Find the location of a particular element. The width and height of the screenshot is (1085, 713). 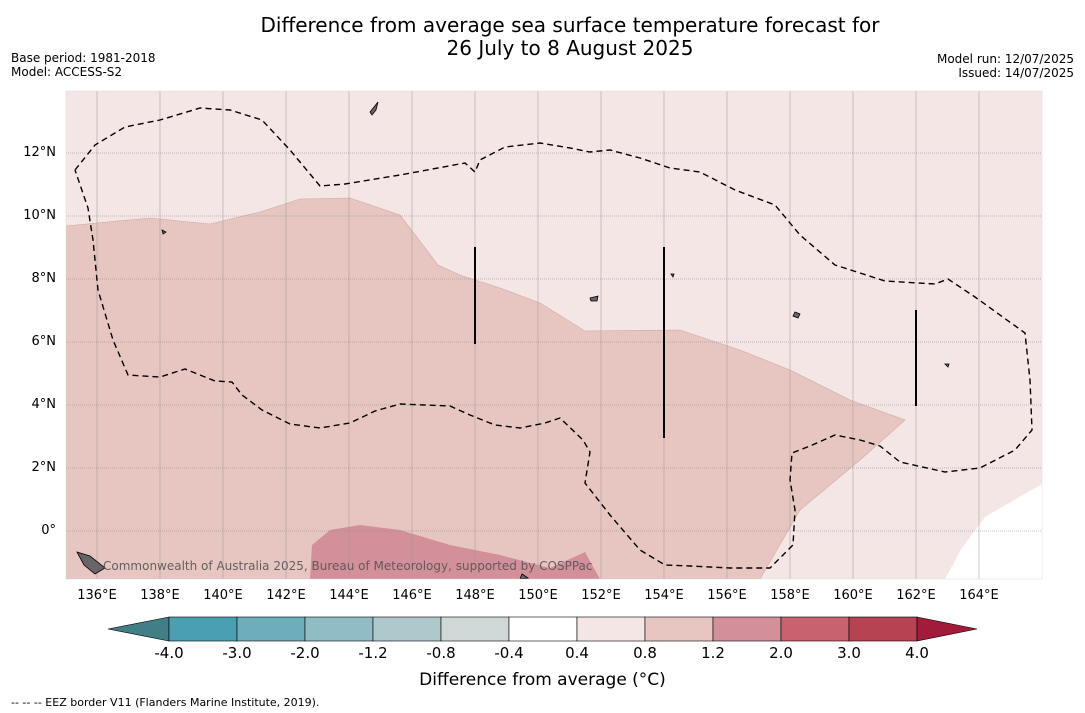

meta-right: Model run: 12/07/2025 Issued: 14/07/2025 is located at coordinates (1005, 66).